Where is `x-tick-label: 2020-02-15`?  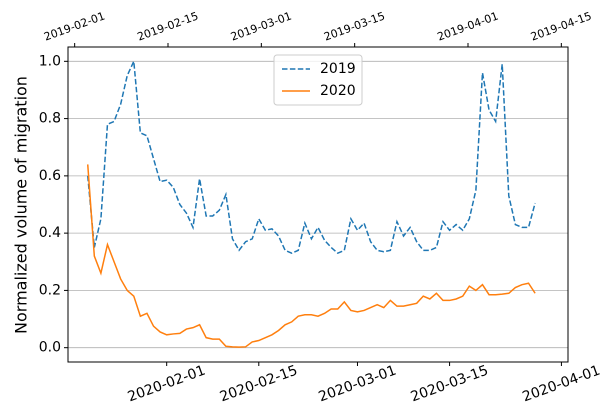 x-tick-label: 2020-02-15 is located at coordinates (259, 384).